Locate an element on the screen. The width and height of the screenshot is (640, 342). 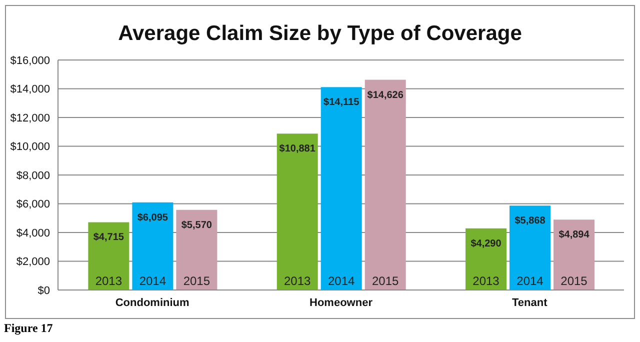
y-tick-label: $2,000 is located at coordinates (33, 262).